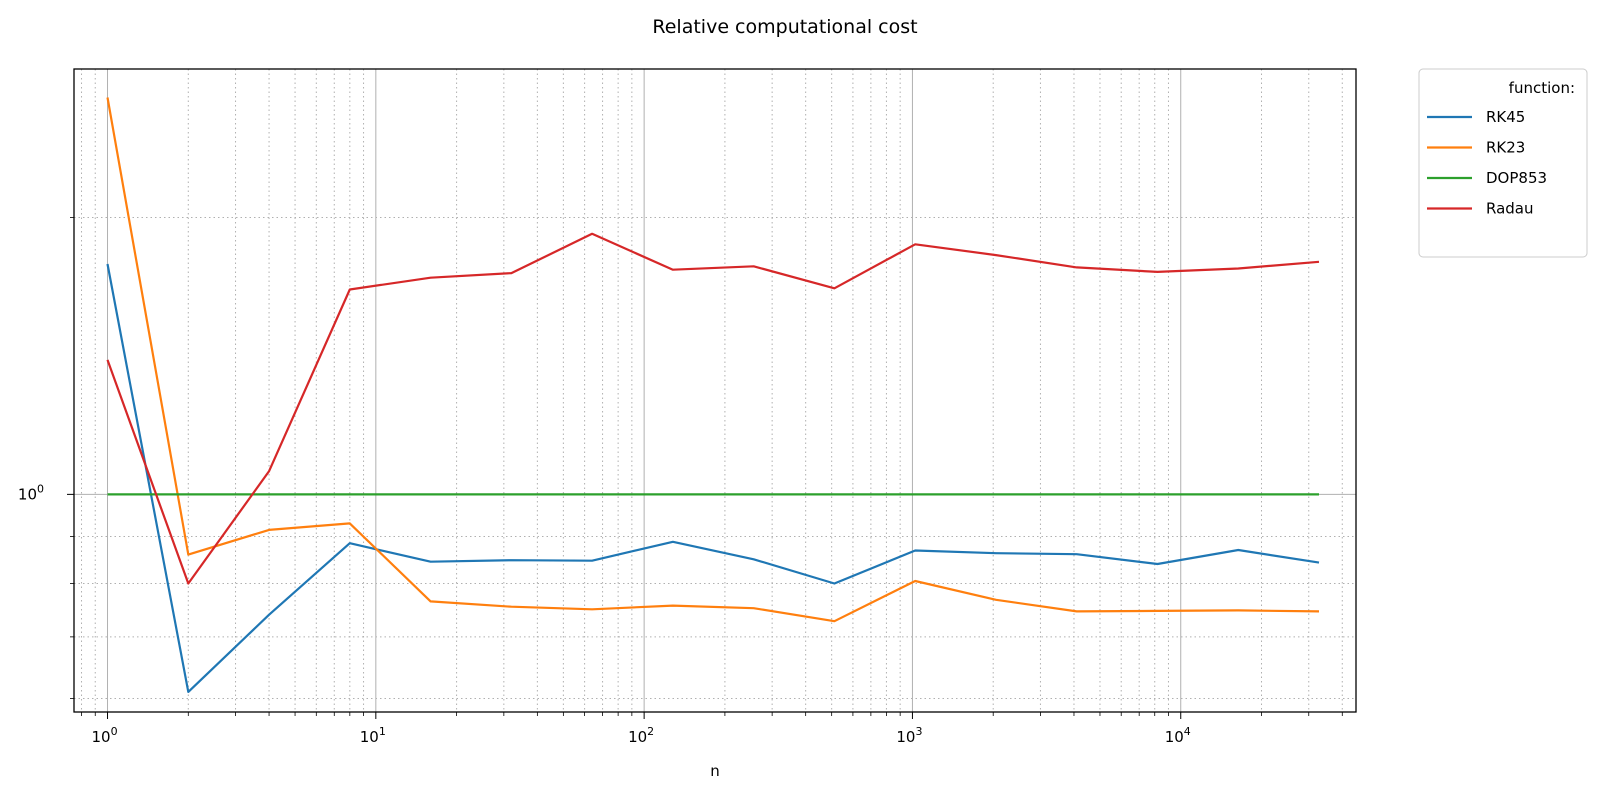  I want to click on x-axis-label: n, so click(715, 771).